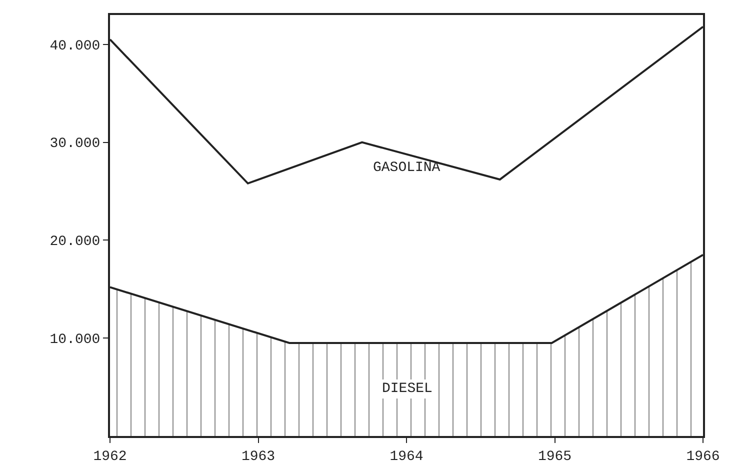 This screenshot has height=476, width=743. What do you see at coordinates (75, 46) in the screenshot?
I see `y-tick-label: 40.000` at bounding box center [75, 46].